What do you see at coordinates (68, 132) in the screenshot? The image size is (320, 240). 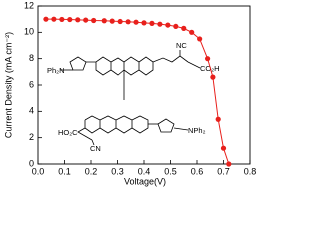 I see `structure-label: HO₂C` at bounding box center [68, 132].